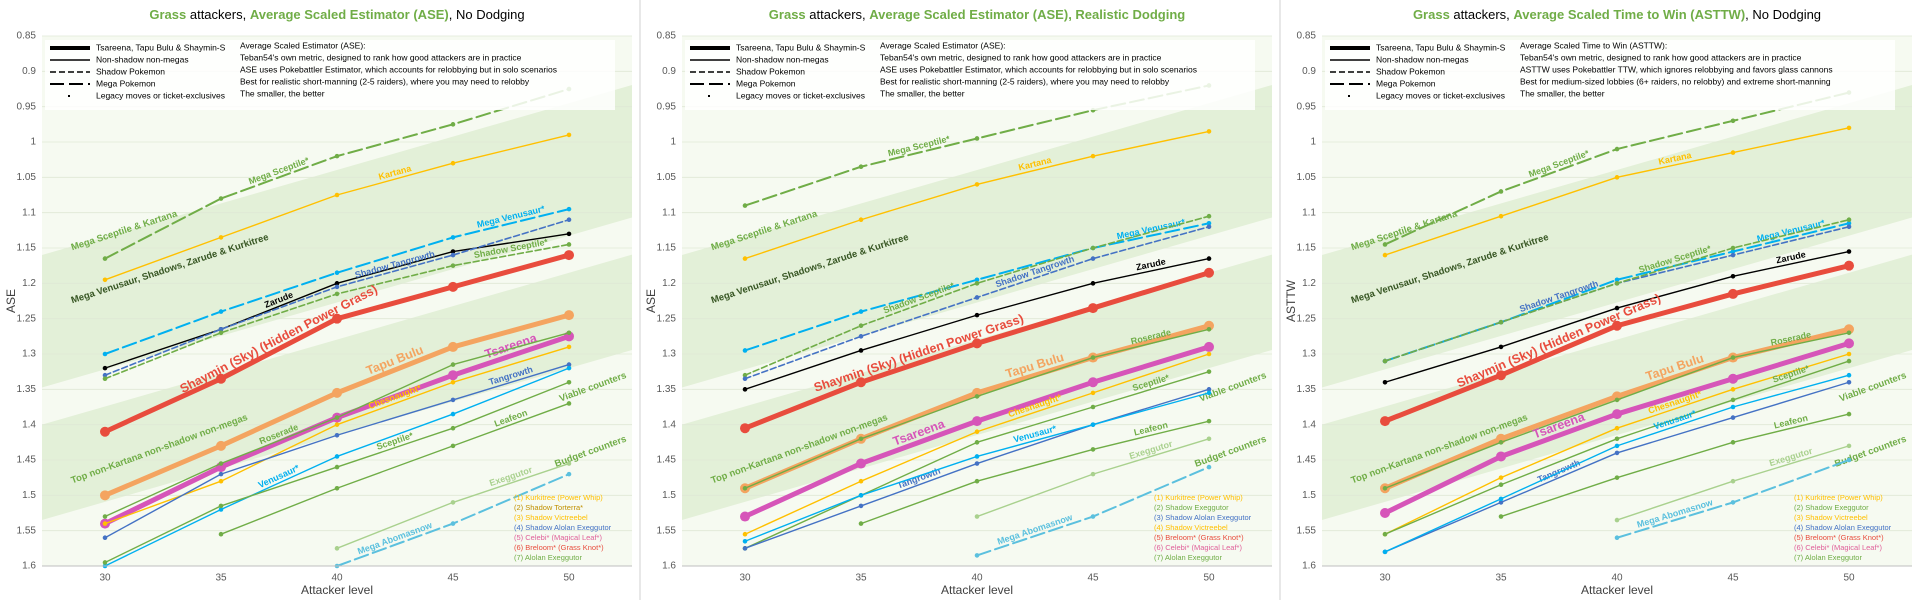 The height and width of the screenshot is (600, 1920). What do you see at coordinates (27, 318) in the screenshot?
I see `y-tick-label: 1.25` at bounding box center [27, 318].